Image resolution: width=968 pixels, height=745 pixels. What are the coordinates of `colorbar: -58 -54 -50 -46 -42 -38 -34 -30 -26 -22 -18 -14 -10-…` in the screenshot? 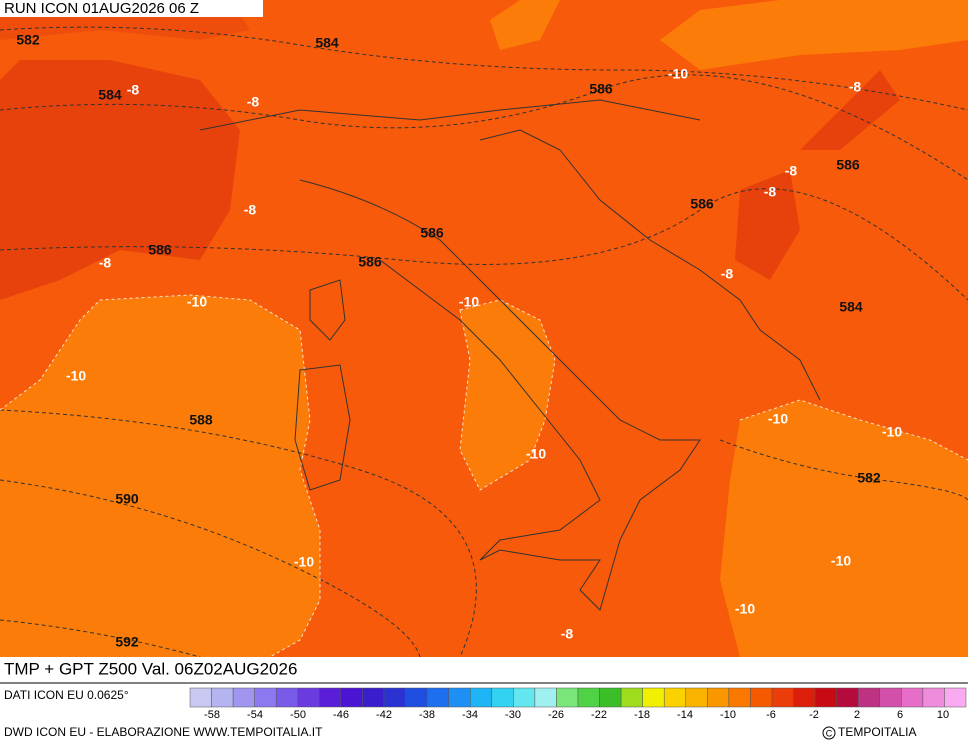 It's located at (578, 704).